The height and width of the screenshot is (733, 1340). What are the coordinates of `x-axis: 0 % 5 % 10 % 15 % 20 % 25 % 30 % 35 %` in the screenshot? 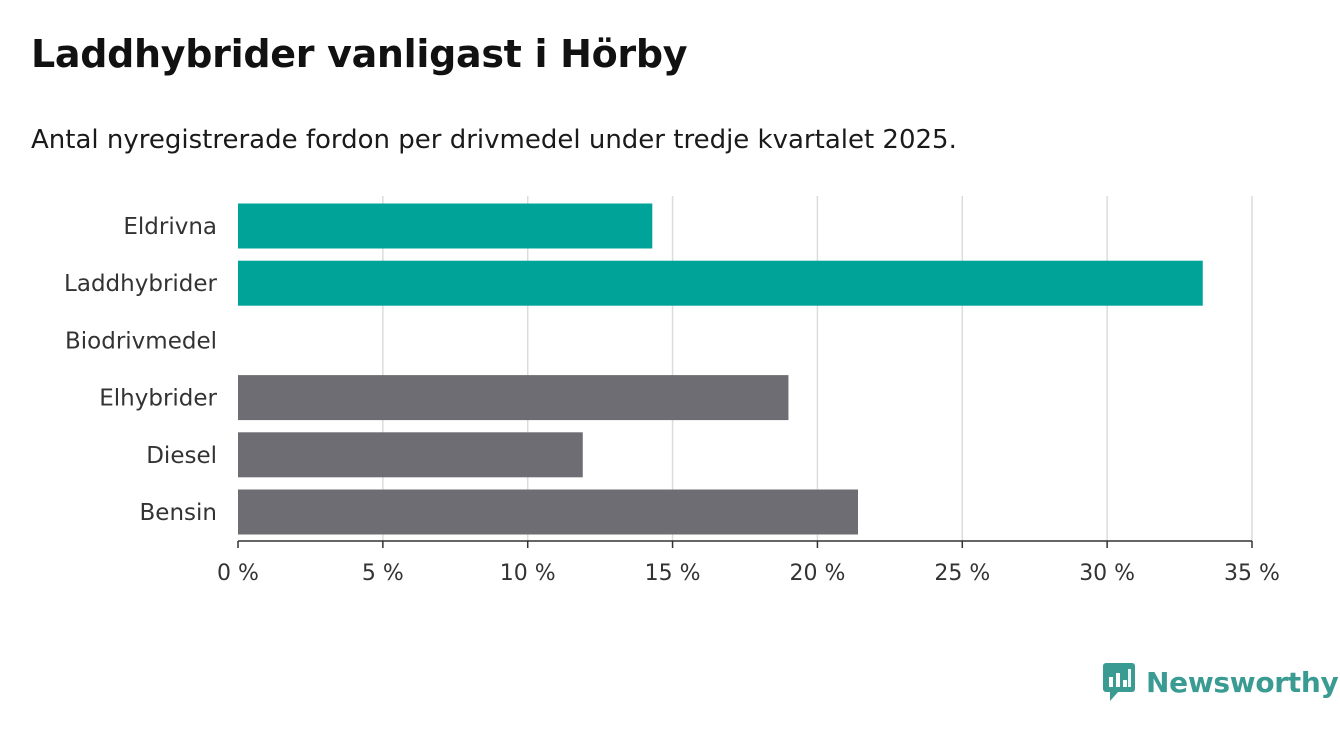 It's located at (748, 563).